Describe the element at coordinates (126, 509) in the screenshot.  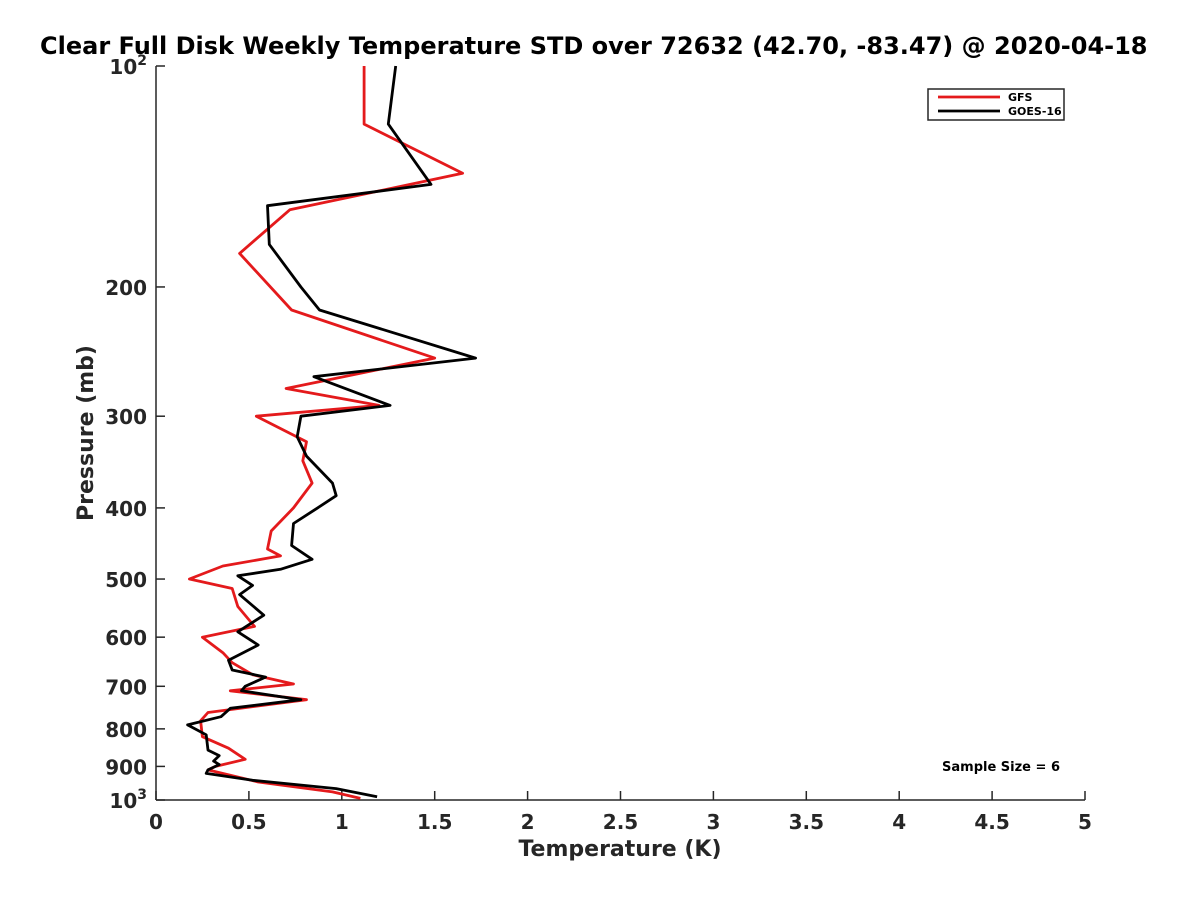
I see `y-tick-label: 400` at that location.